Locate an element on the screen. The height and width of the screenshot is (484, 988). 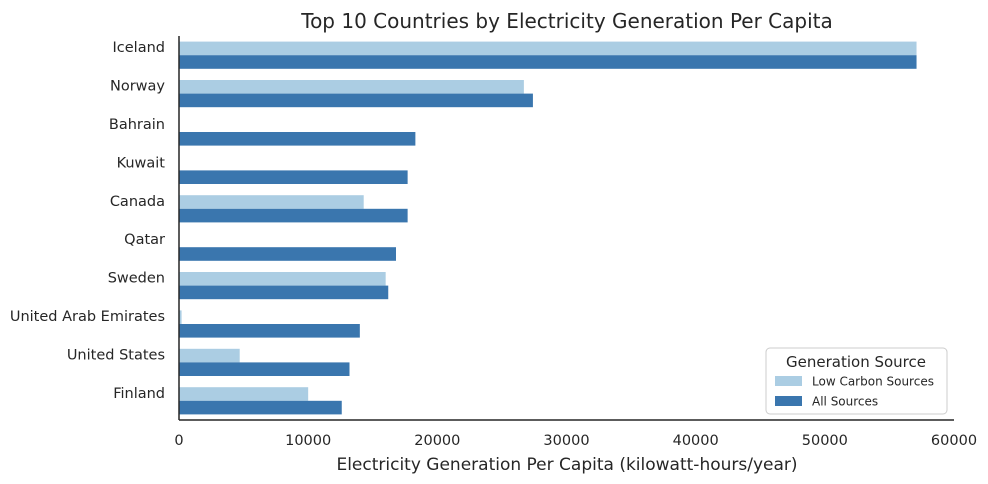
y-tick-label: Canada is located at coordinates (137, 202).